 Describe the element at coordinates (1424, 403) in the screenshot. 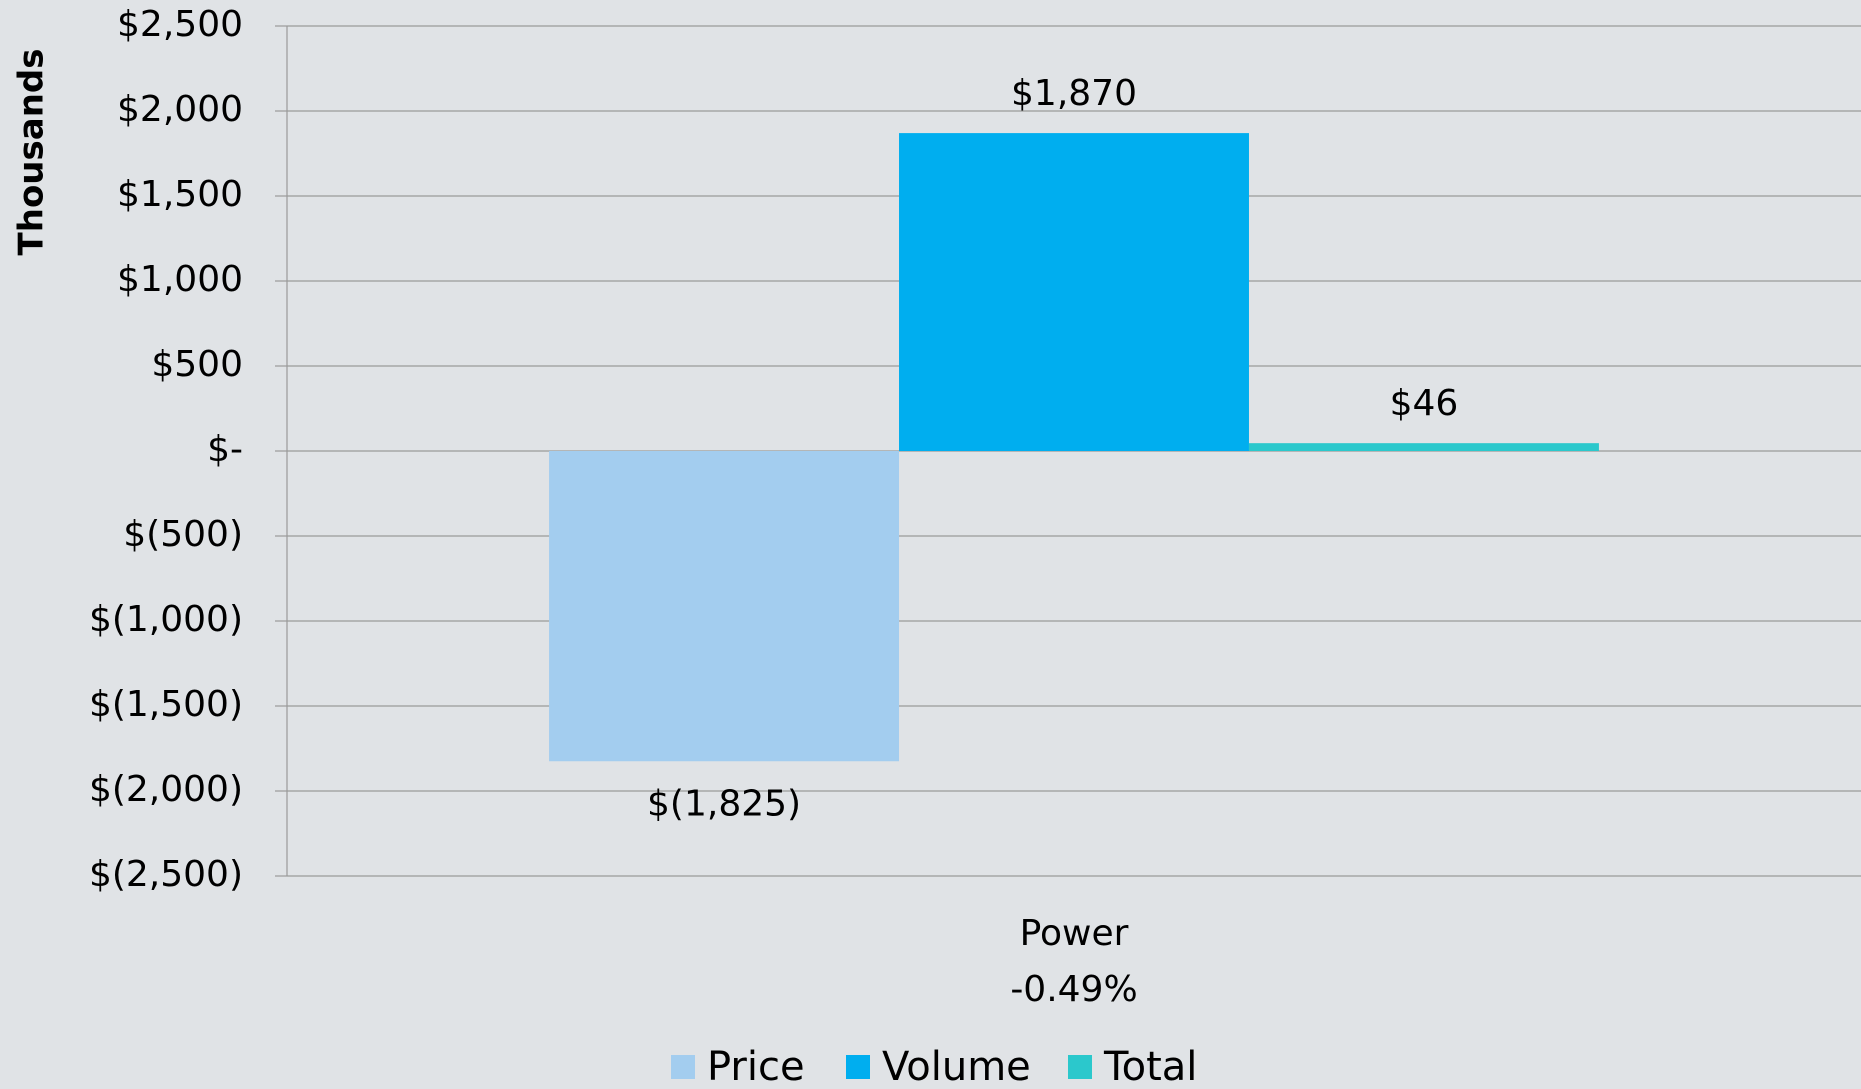

I see `data-label: $46` at that location.